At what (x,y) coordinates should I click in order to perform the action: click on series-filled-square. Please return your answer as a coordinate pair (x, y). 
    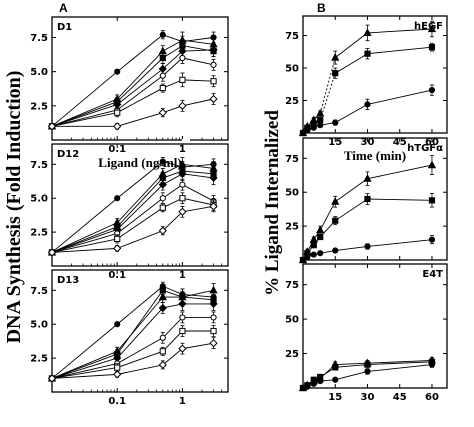
    Looking at the image, I should click on (367, 89).